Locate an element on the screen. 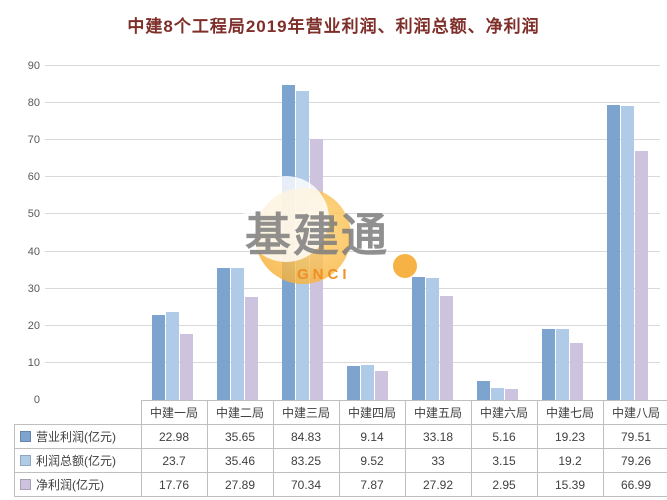 The width and height of the screenshot is (667, 500). value-cell: 35.65 is located at coordinates (240, 436).